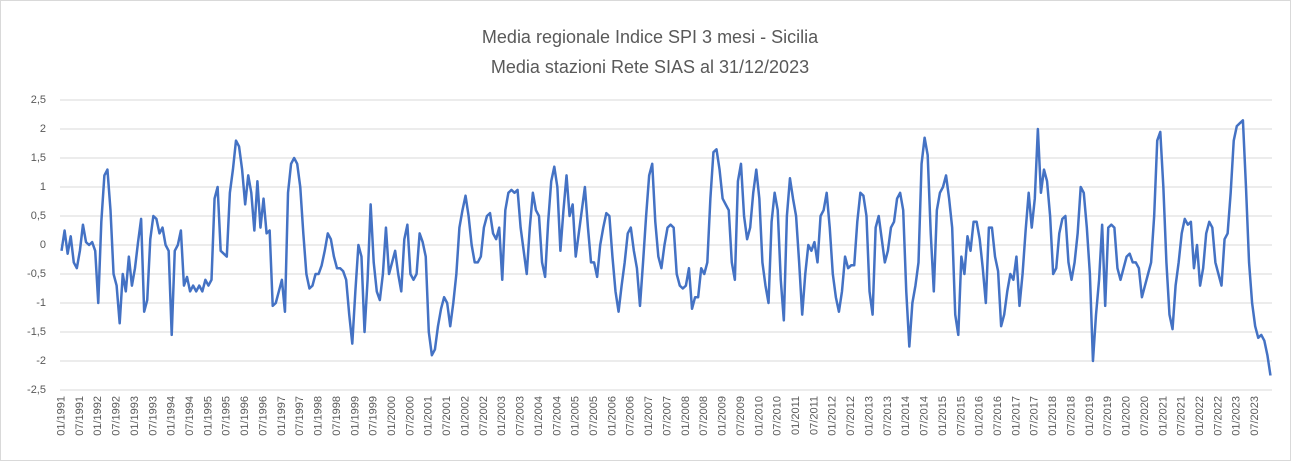 The image size is (1291, 461). Describe the element at coordinates (153, 416) in the screenshot. I see `x-tick-label: 07/1993` at that location.